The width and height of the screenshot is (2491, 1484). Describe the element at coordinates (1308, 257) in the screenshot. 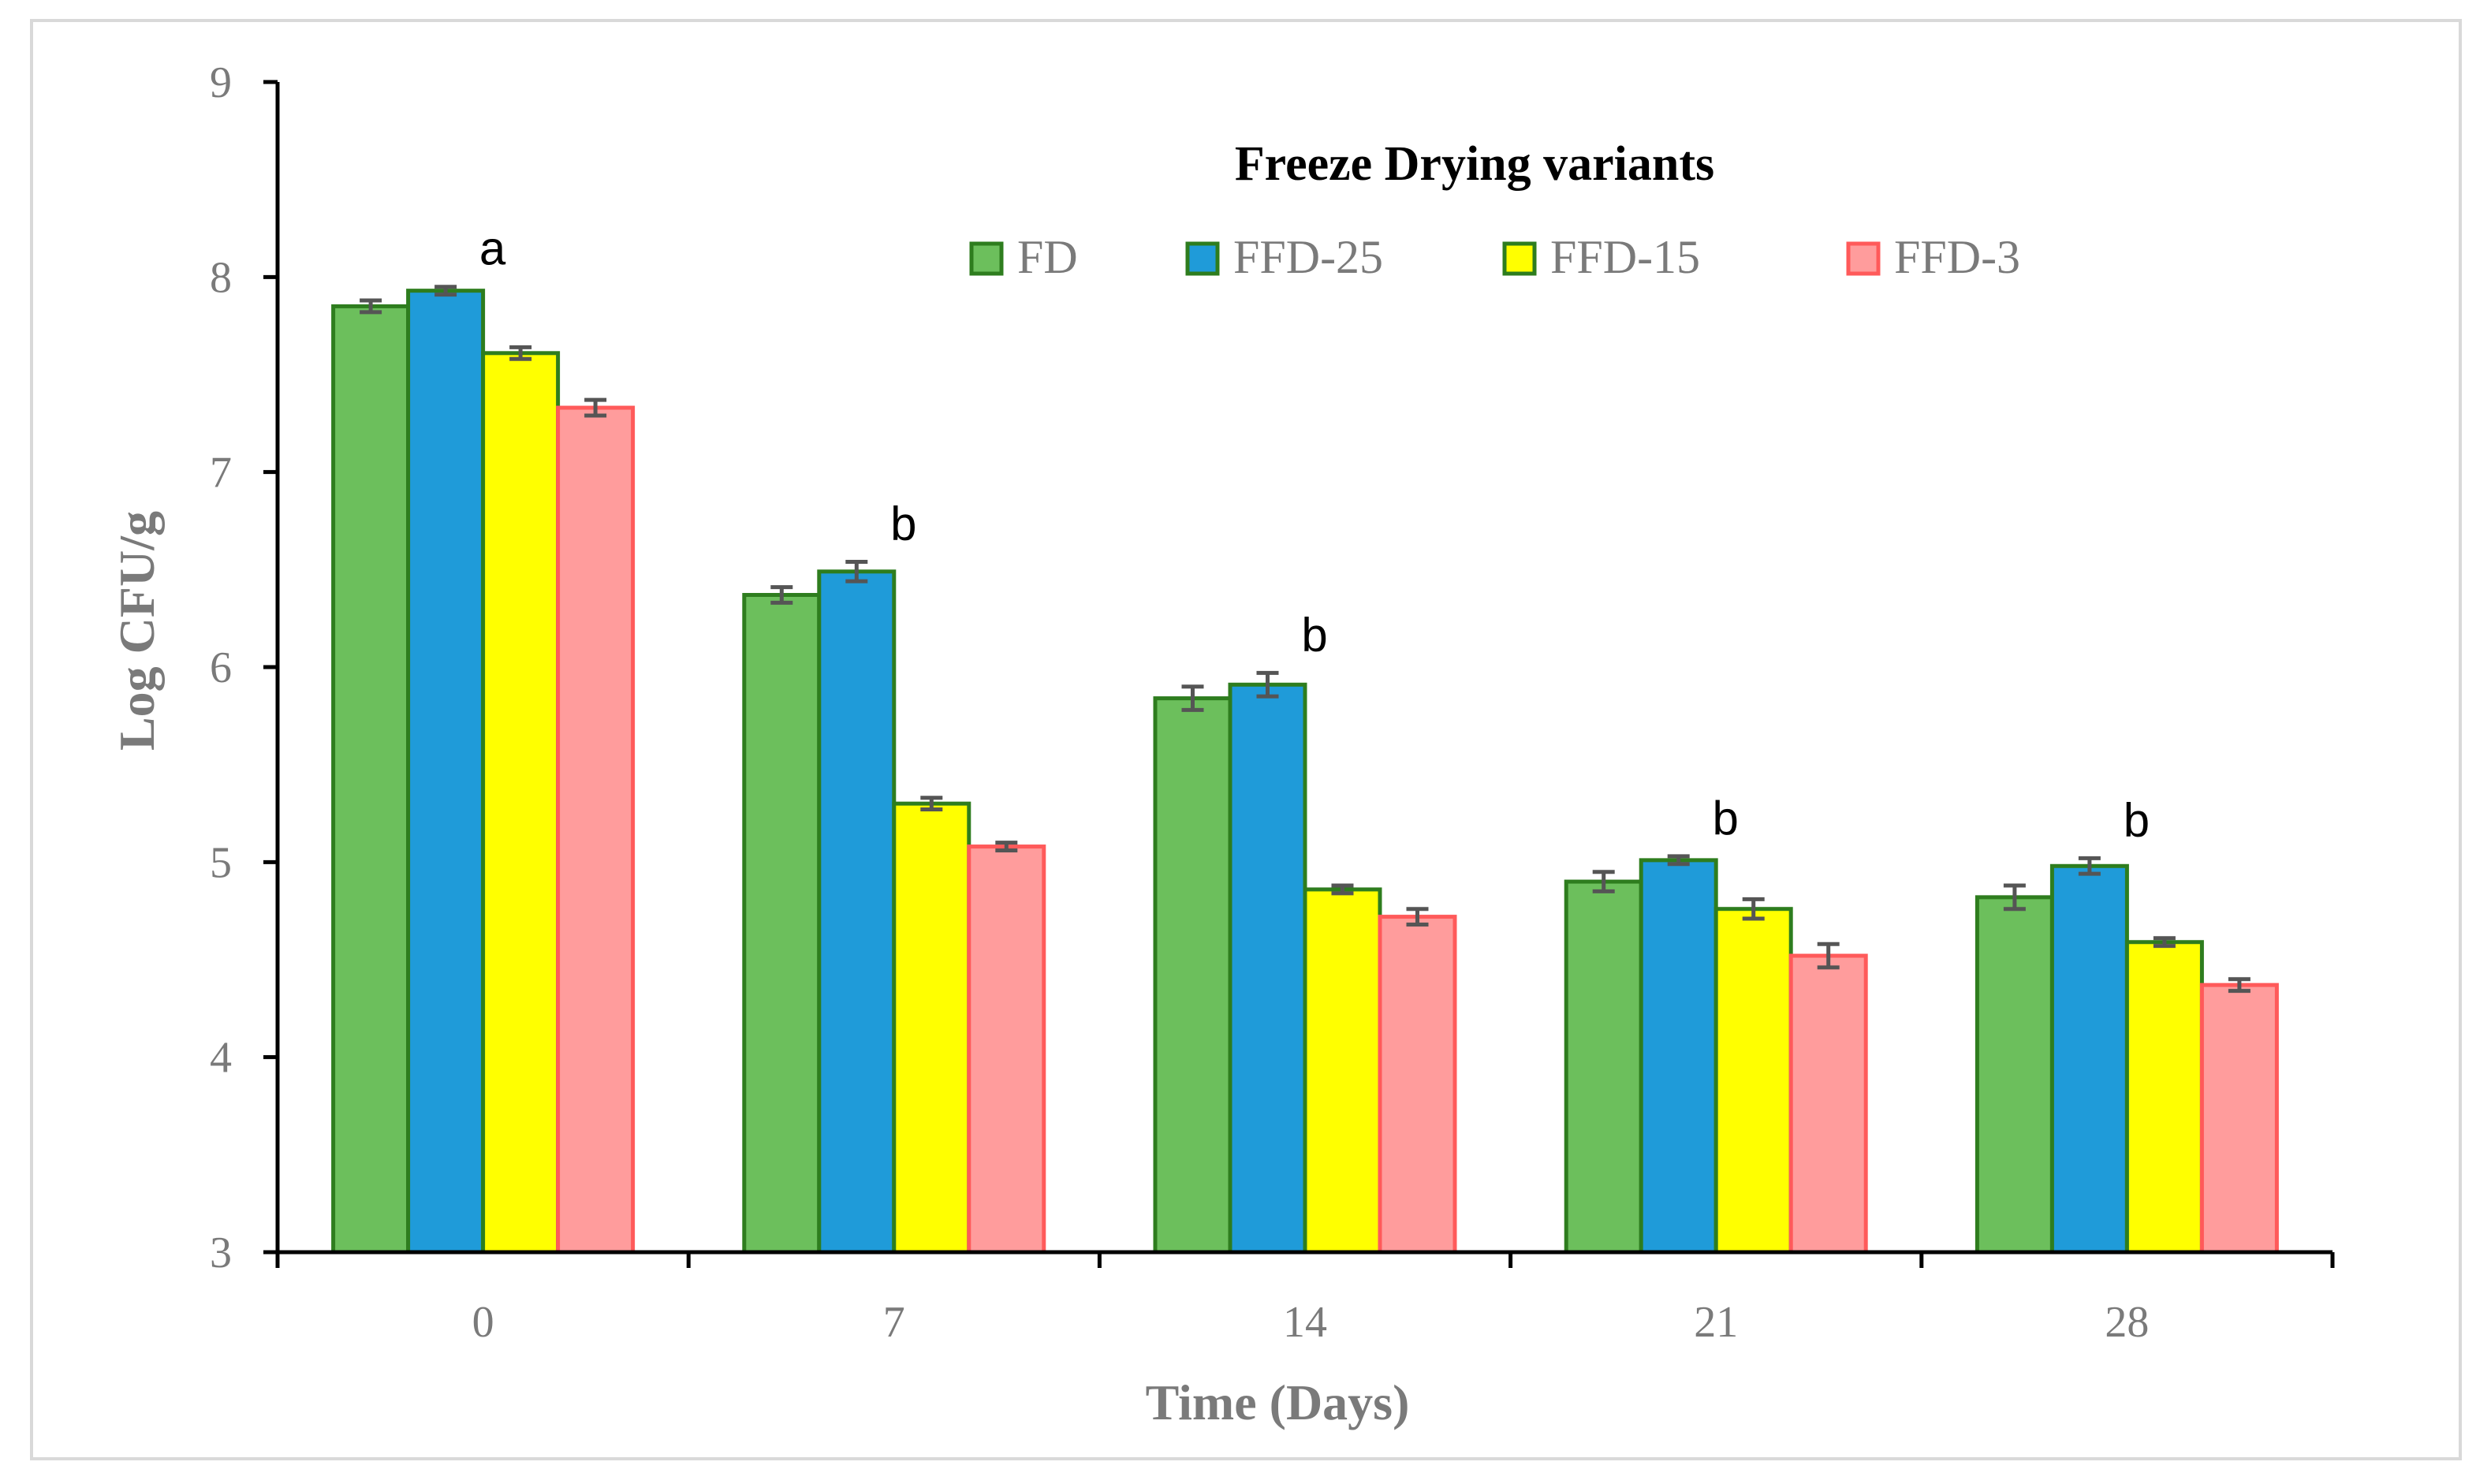

I see `legend-label-ffd-25: FFD-25` at that location.